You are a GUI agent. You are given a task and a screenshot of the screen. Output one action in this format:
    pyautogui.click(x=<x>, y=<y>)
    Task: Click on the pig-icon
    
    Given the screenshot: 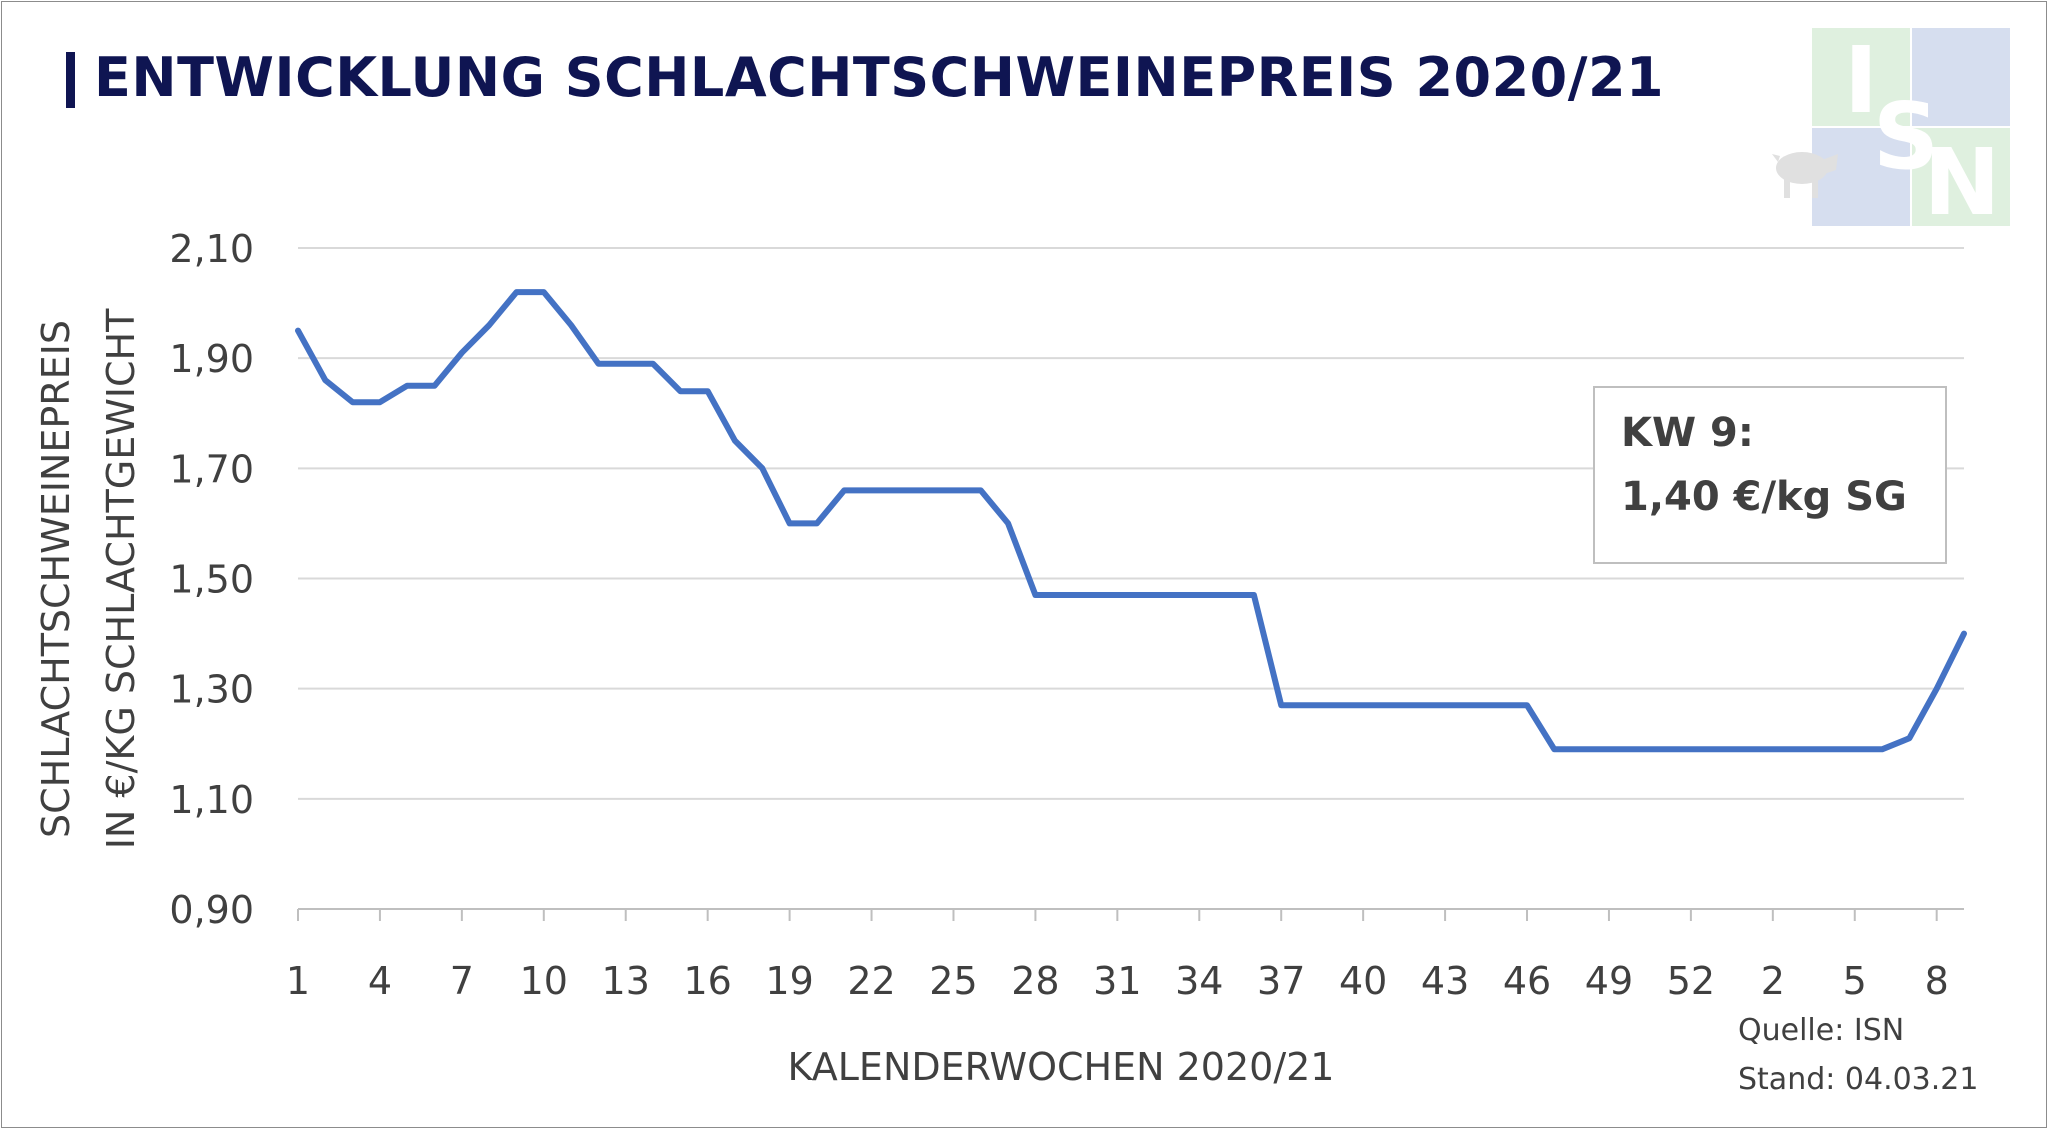 What is the action you would take?
    pyautogui.click(x=1805, y=175)
    